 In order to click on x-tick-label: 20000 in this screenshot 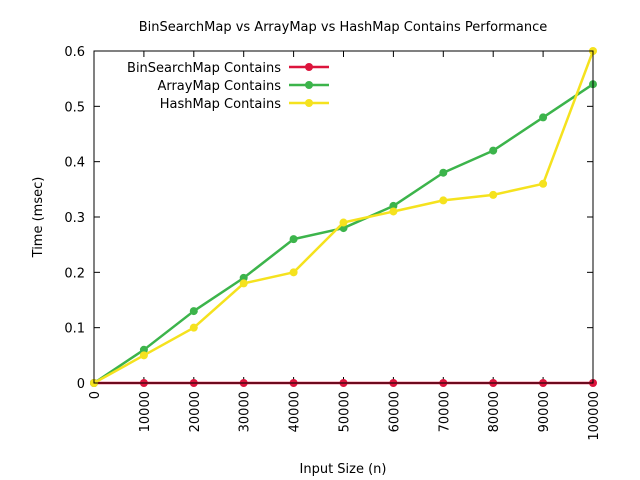, I will do `click(195, 411)`.